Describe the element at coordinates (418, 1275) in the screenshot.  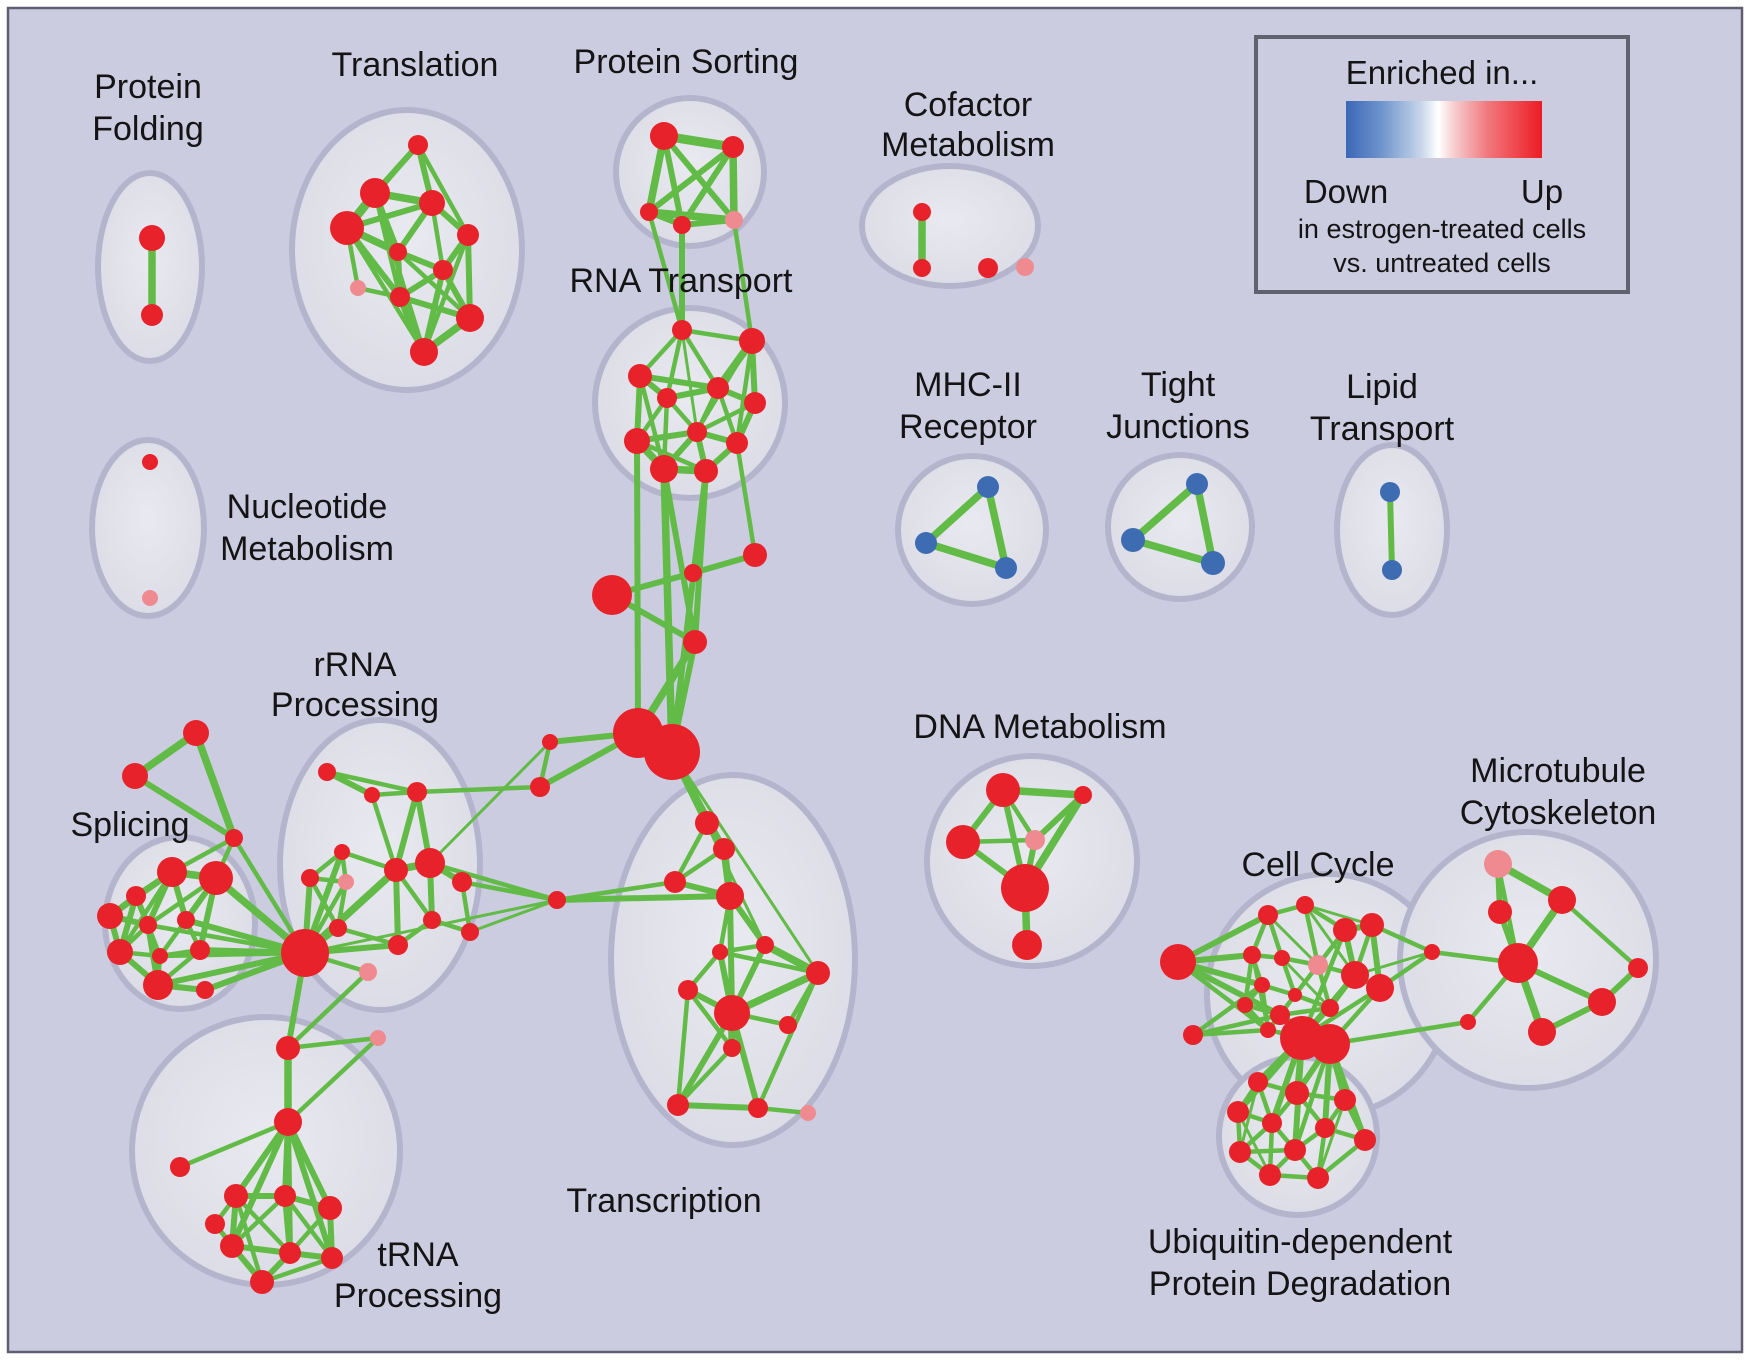
I see `cluster-label-trna-processing: tRNA Processing` at that location.